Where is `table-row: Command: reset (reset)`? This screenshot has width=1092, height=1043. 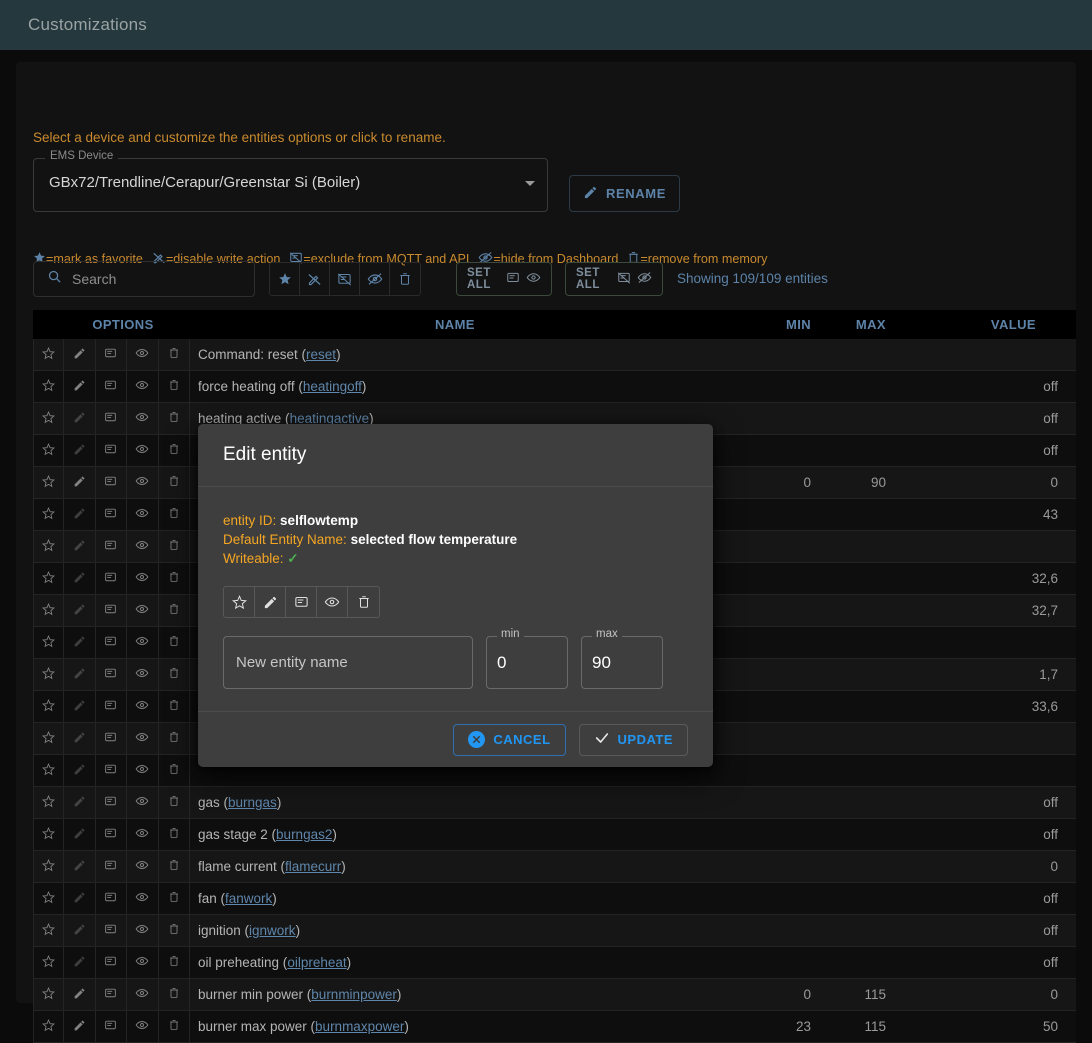
table-row: Command: reset (reset) is located at coordinates (554, 355).